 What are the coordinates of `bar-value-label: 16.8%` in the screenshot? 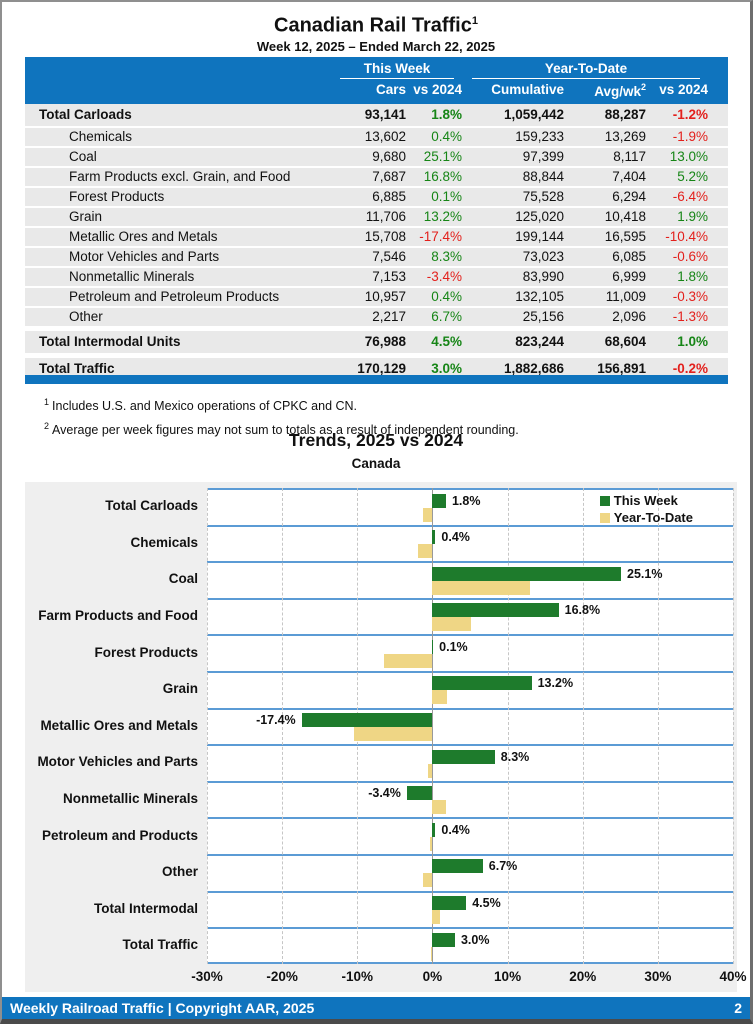 It's located at (582, 610).